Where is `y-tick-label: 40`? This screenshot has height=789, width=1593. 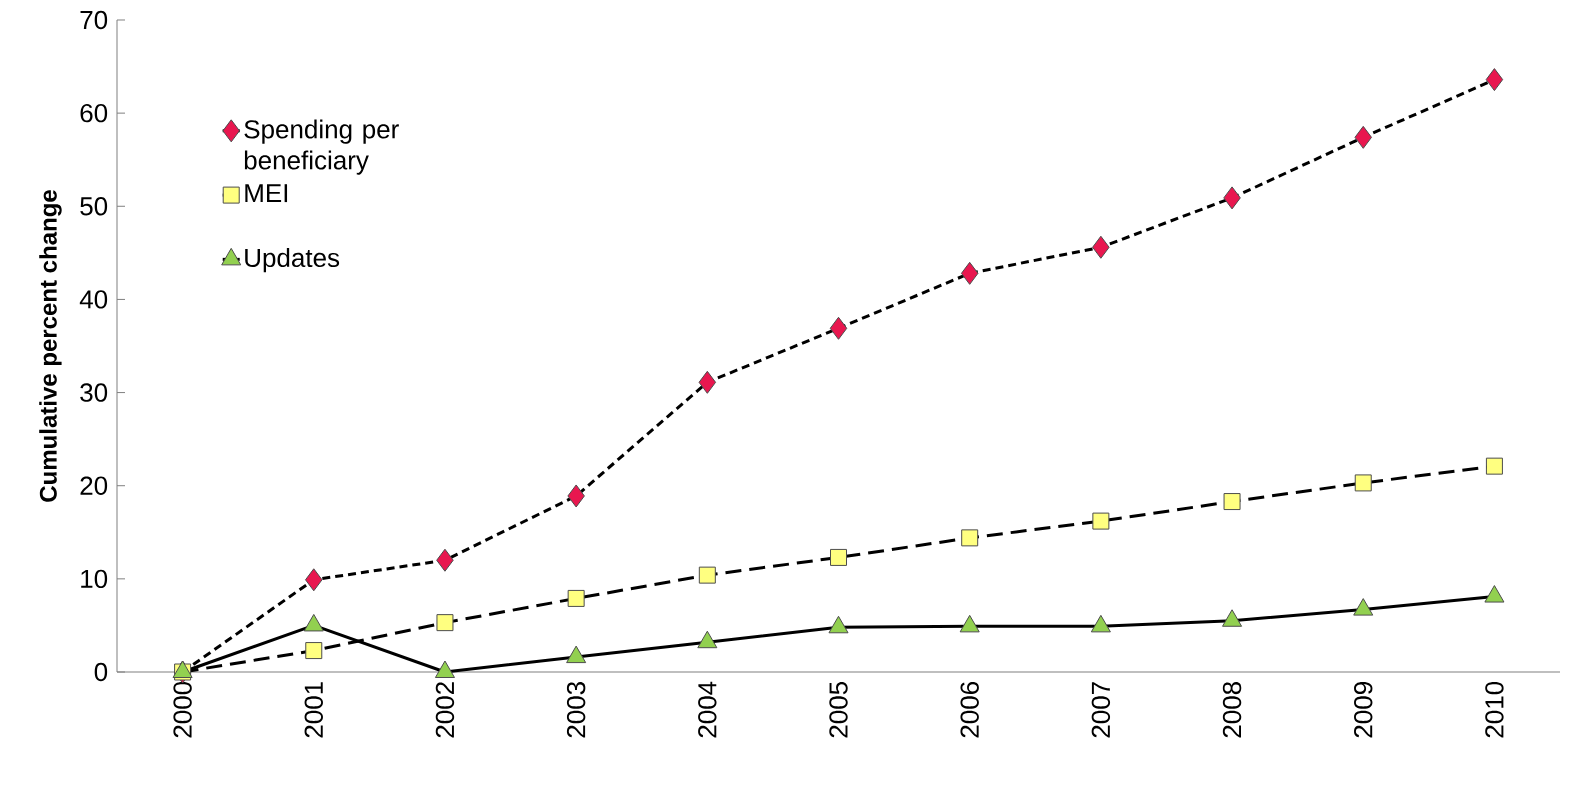
y-tick-label: 40 is located at coordinates (93, 299).